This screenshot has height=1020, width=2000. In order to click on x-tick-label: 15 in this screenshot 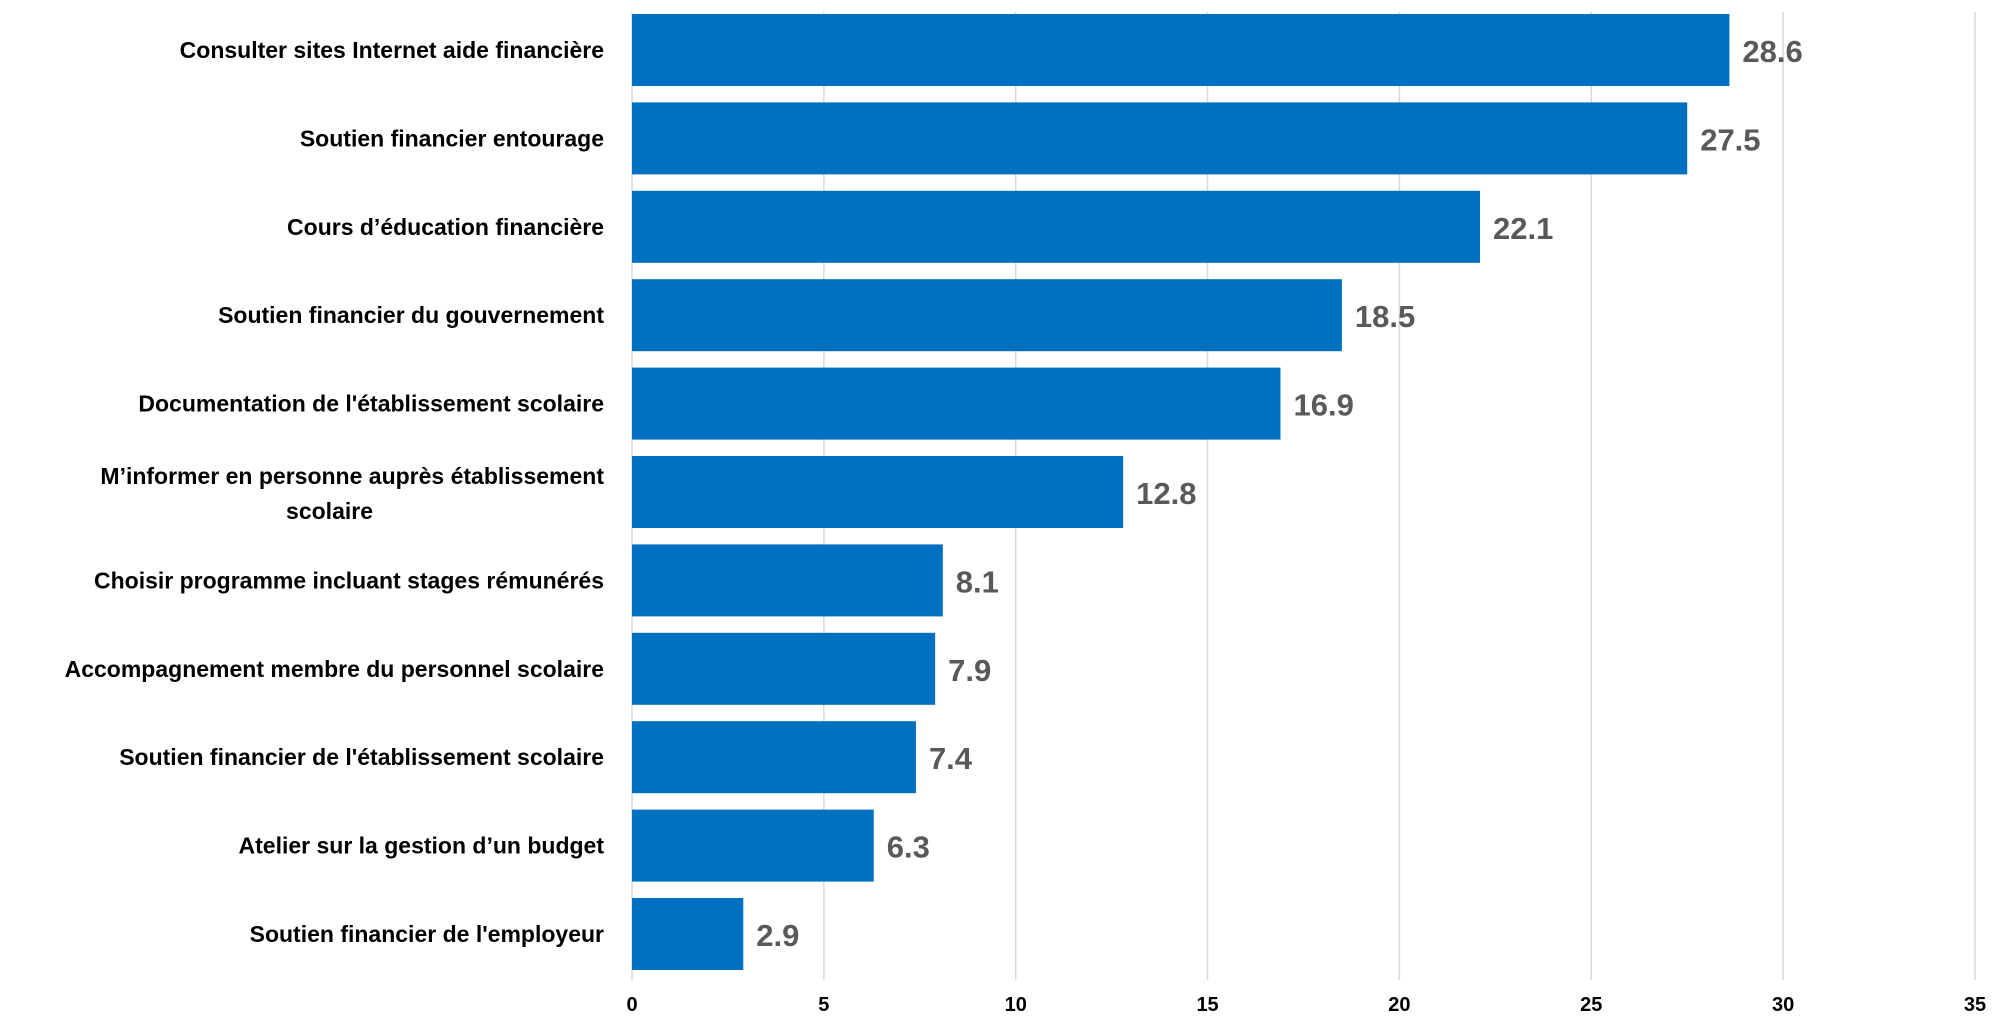, I will do `click(1207, 1005)`.